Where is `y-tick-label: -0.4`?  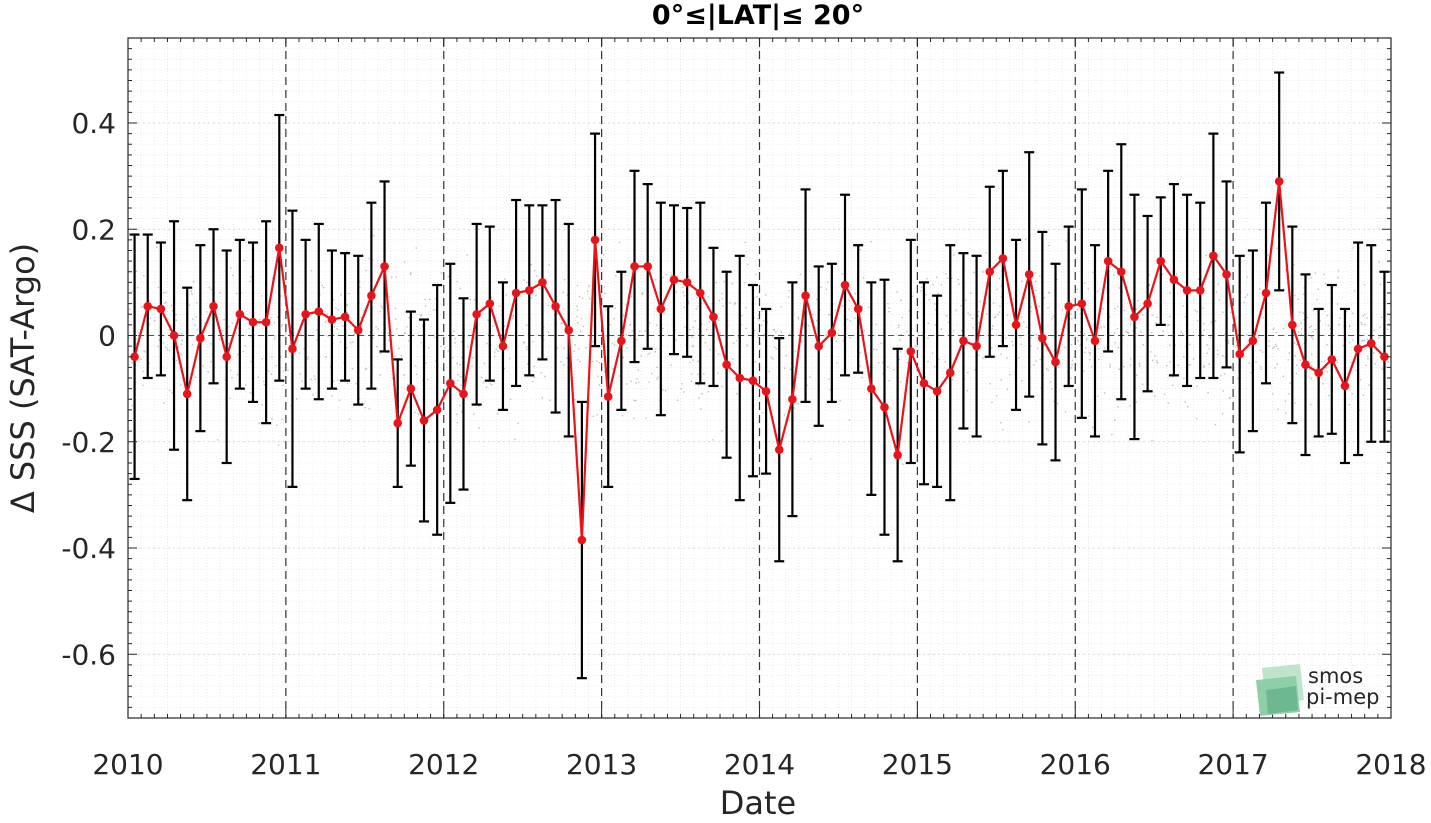
y-tick-label: -0.4 is located at coordinates (88, 548).